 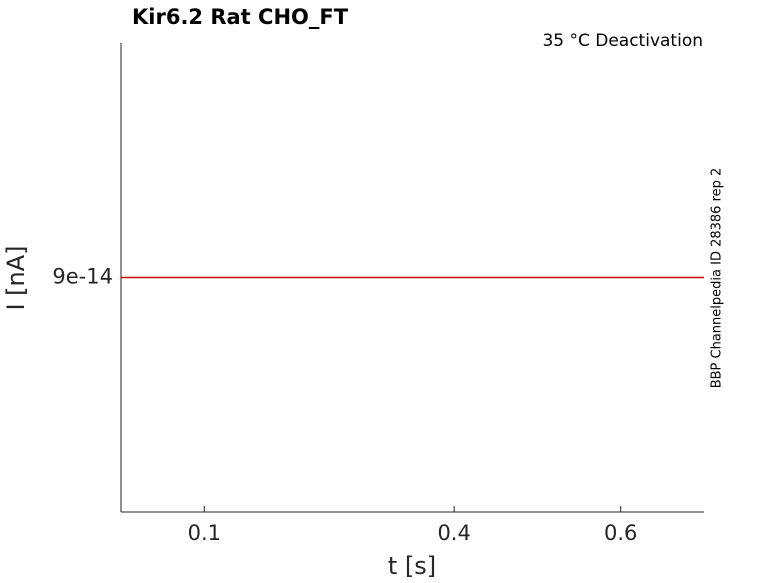 I want to click on x-tick-label: 0.6, so click(x=620, y=533).